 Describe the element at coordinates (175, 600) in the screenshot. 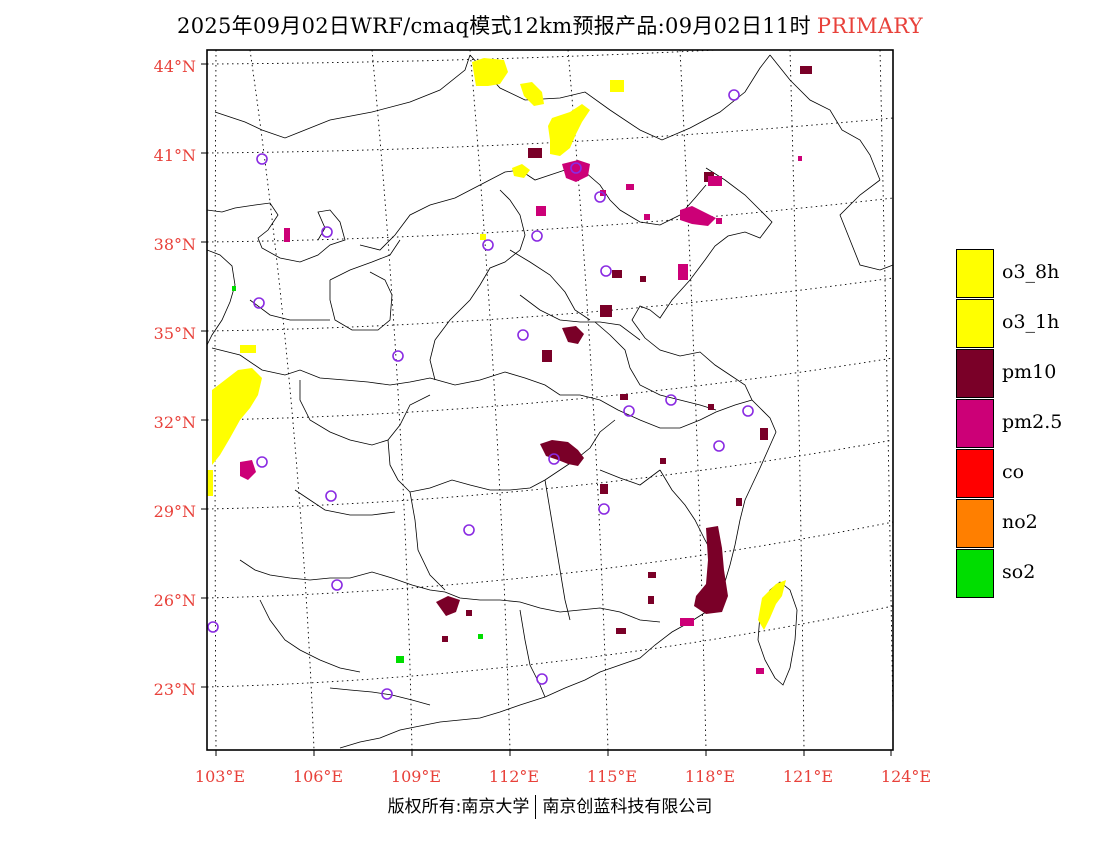

I see `lat-label: 26°N` at that location.